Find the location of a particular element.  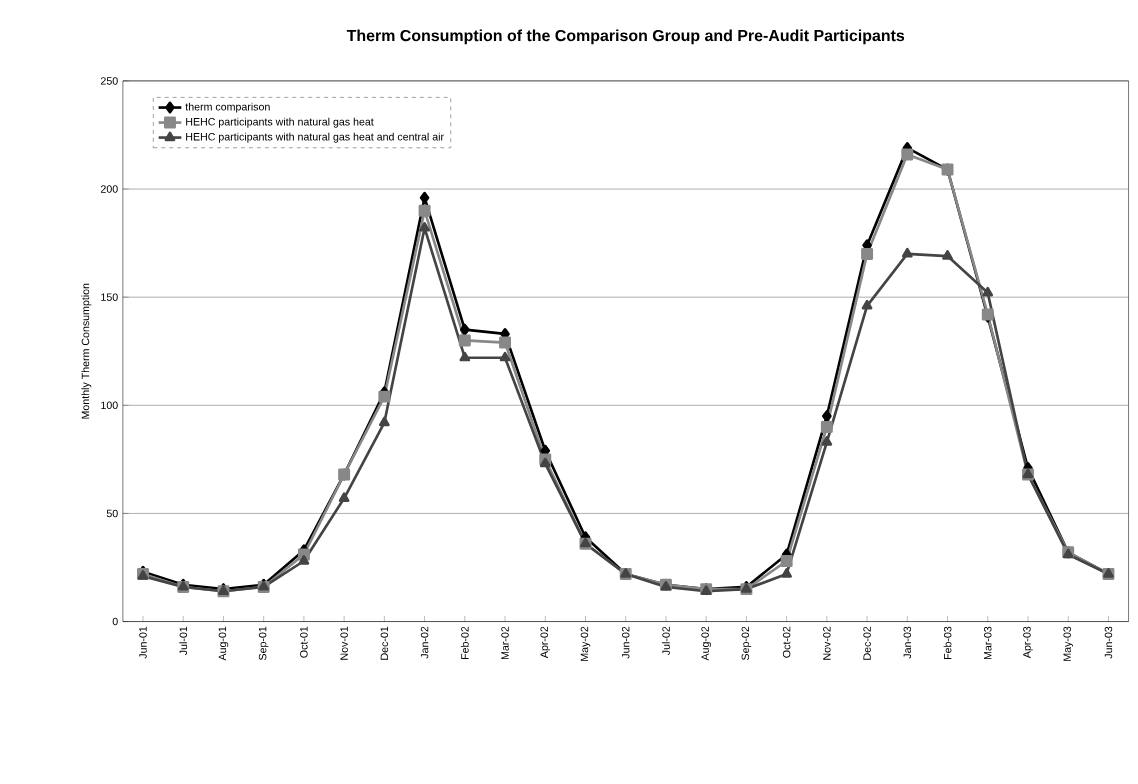

y-axis-title: Monthly Therm Consumption is located at coordinates (86, 351).